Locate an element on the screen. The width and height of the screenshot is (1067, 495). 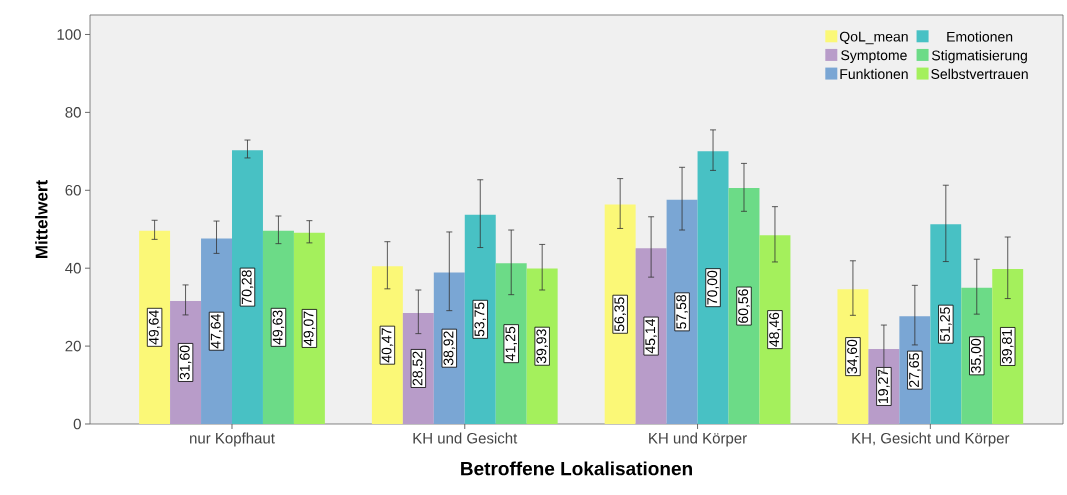
data-label: 51,25 is located at coordinates (946, 324).